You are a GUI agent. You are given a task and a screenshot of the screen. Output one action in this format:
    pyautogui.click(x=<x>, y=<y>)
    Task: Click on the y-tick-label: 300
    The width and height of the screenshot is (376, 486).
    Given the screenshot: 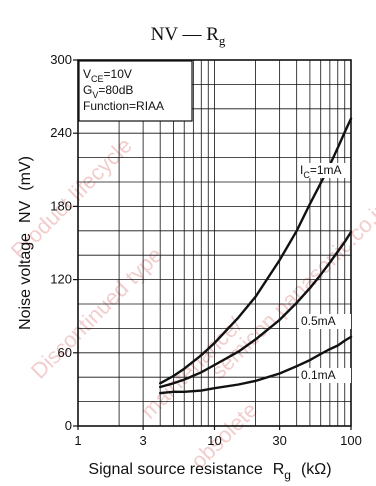 What is the action you would take?
    pyautogui.click(x=61, y=59)
    